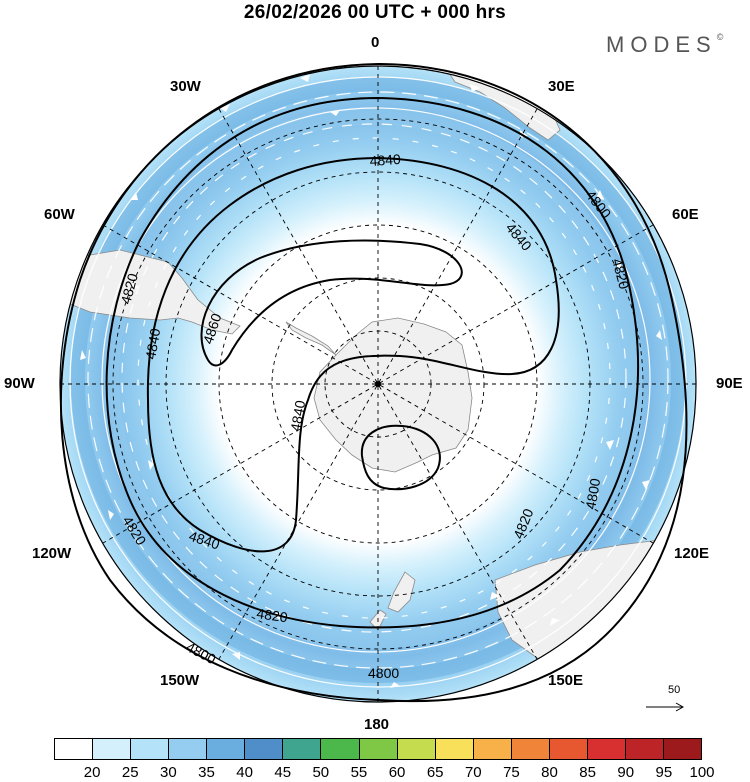  I want to click on colorbar-tick-label: 30, so click(168, 772).